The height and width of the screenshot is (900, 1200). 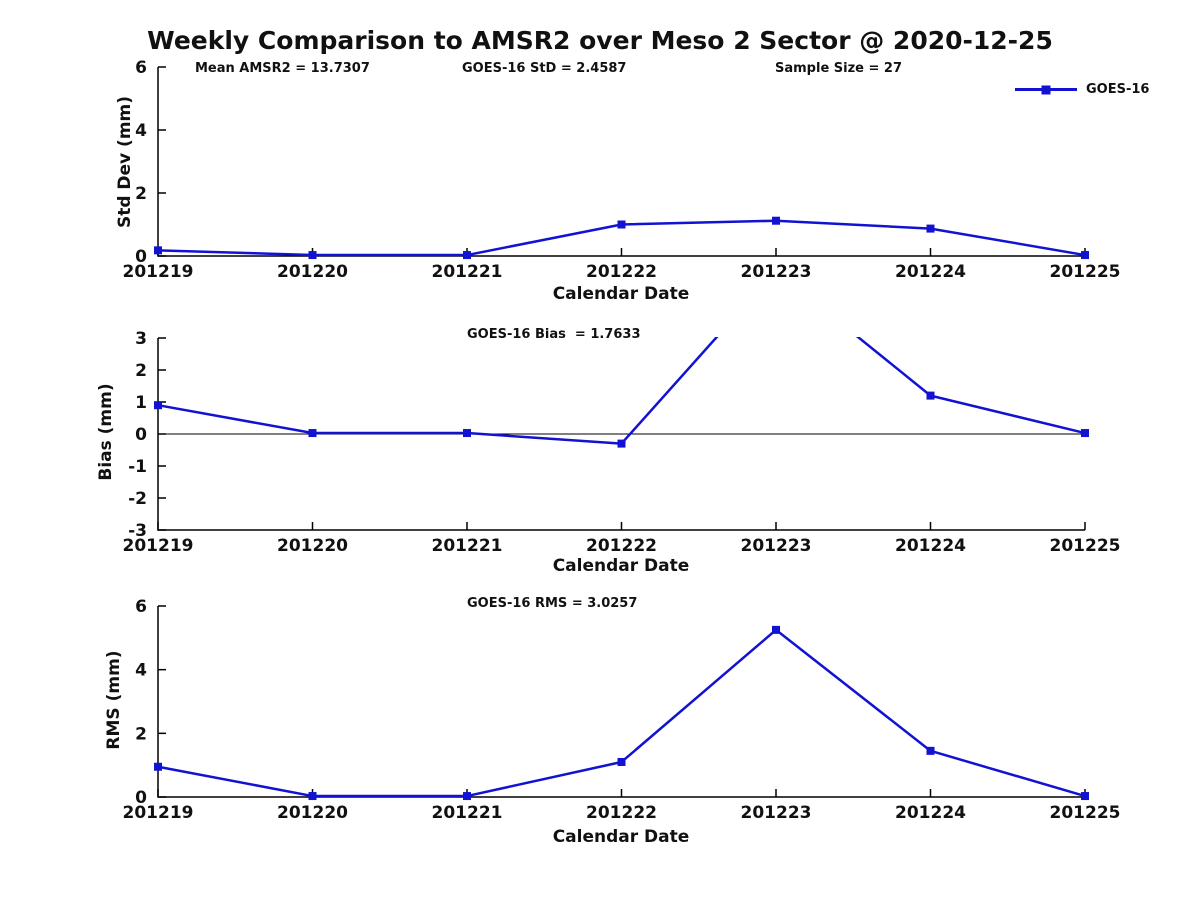 What do you see at coordinates (141, 403) in the screenshot?
I see `svg-text: 1` at bounding box center [141, 403].